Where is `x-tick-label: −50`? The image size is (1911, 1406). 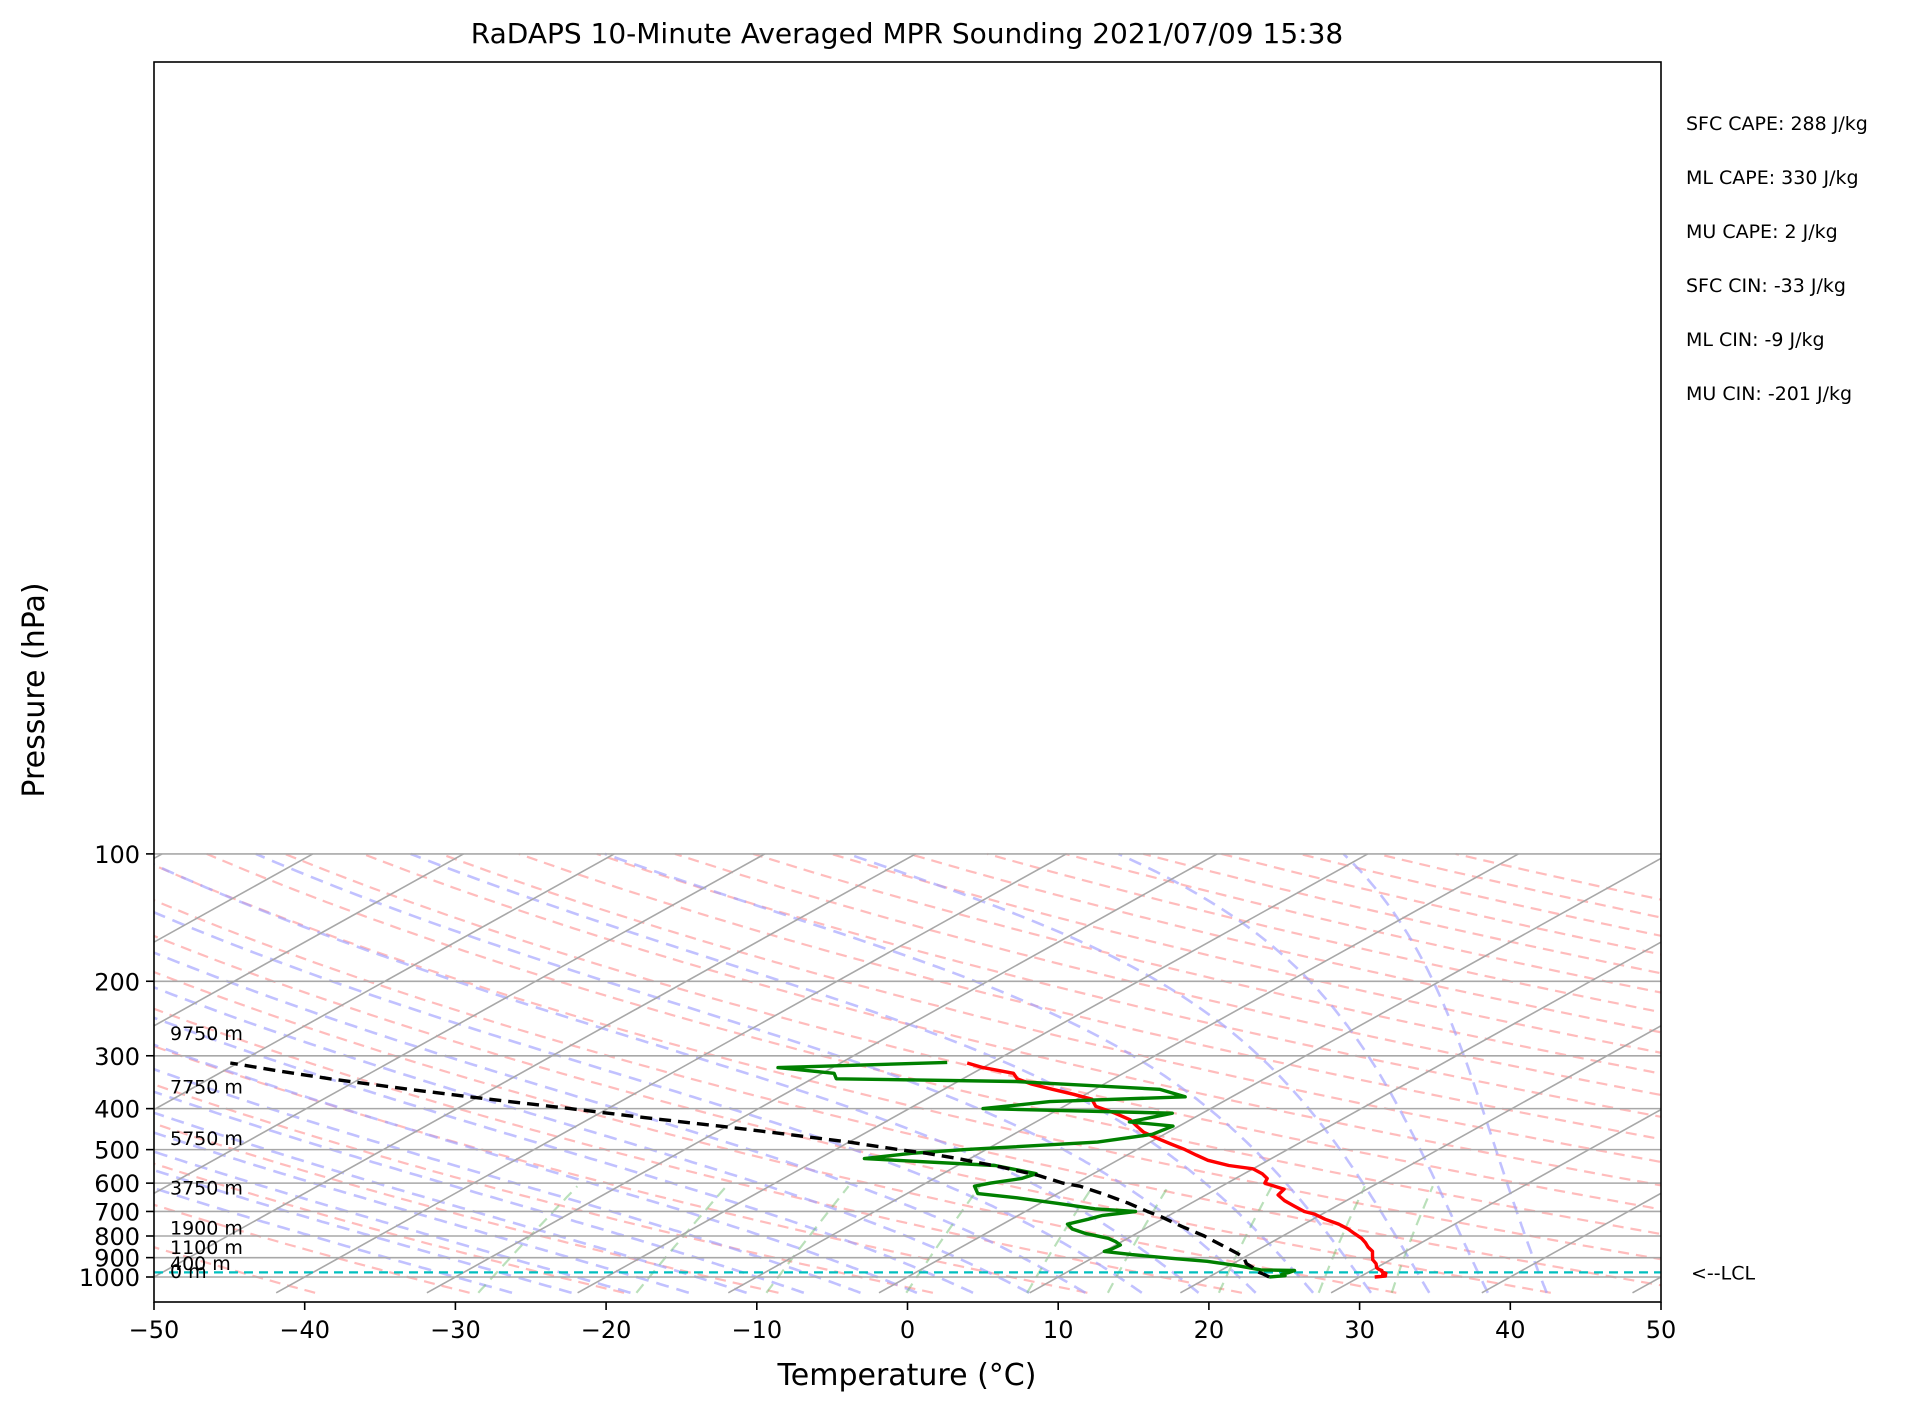 x-tick-label: −50 is located at coordinates (154, 1330).